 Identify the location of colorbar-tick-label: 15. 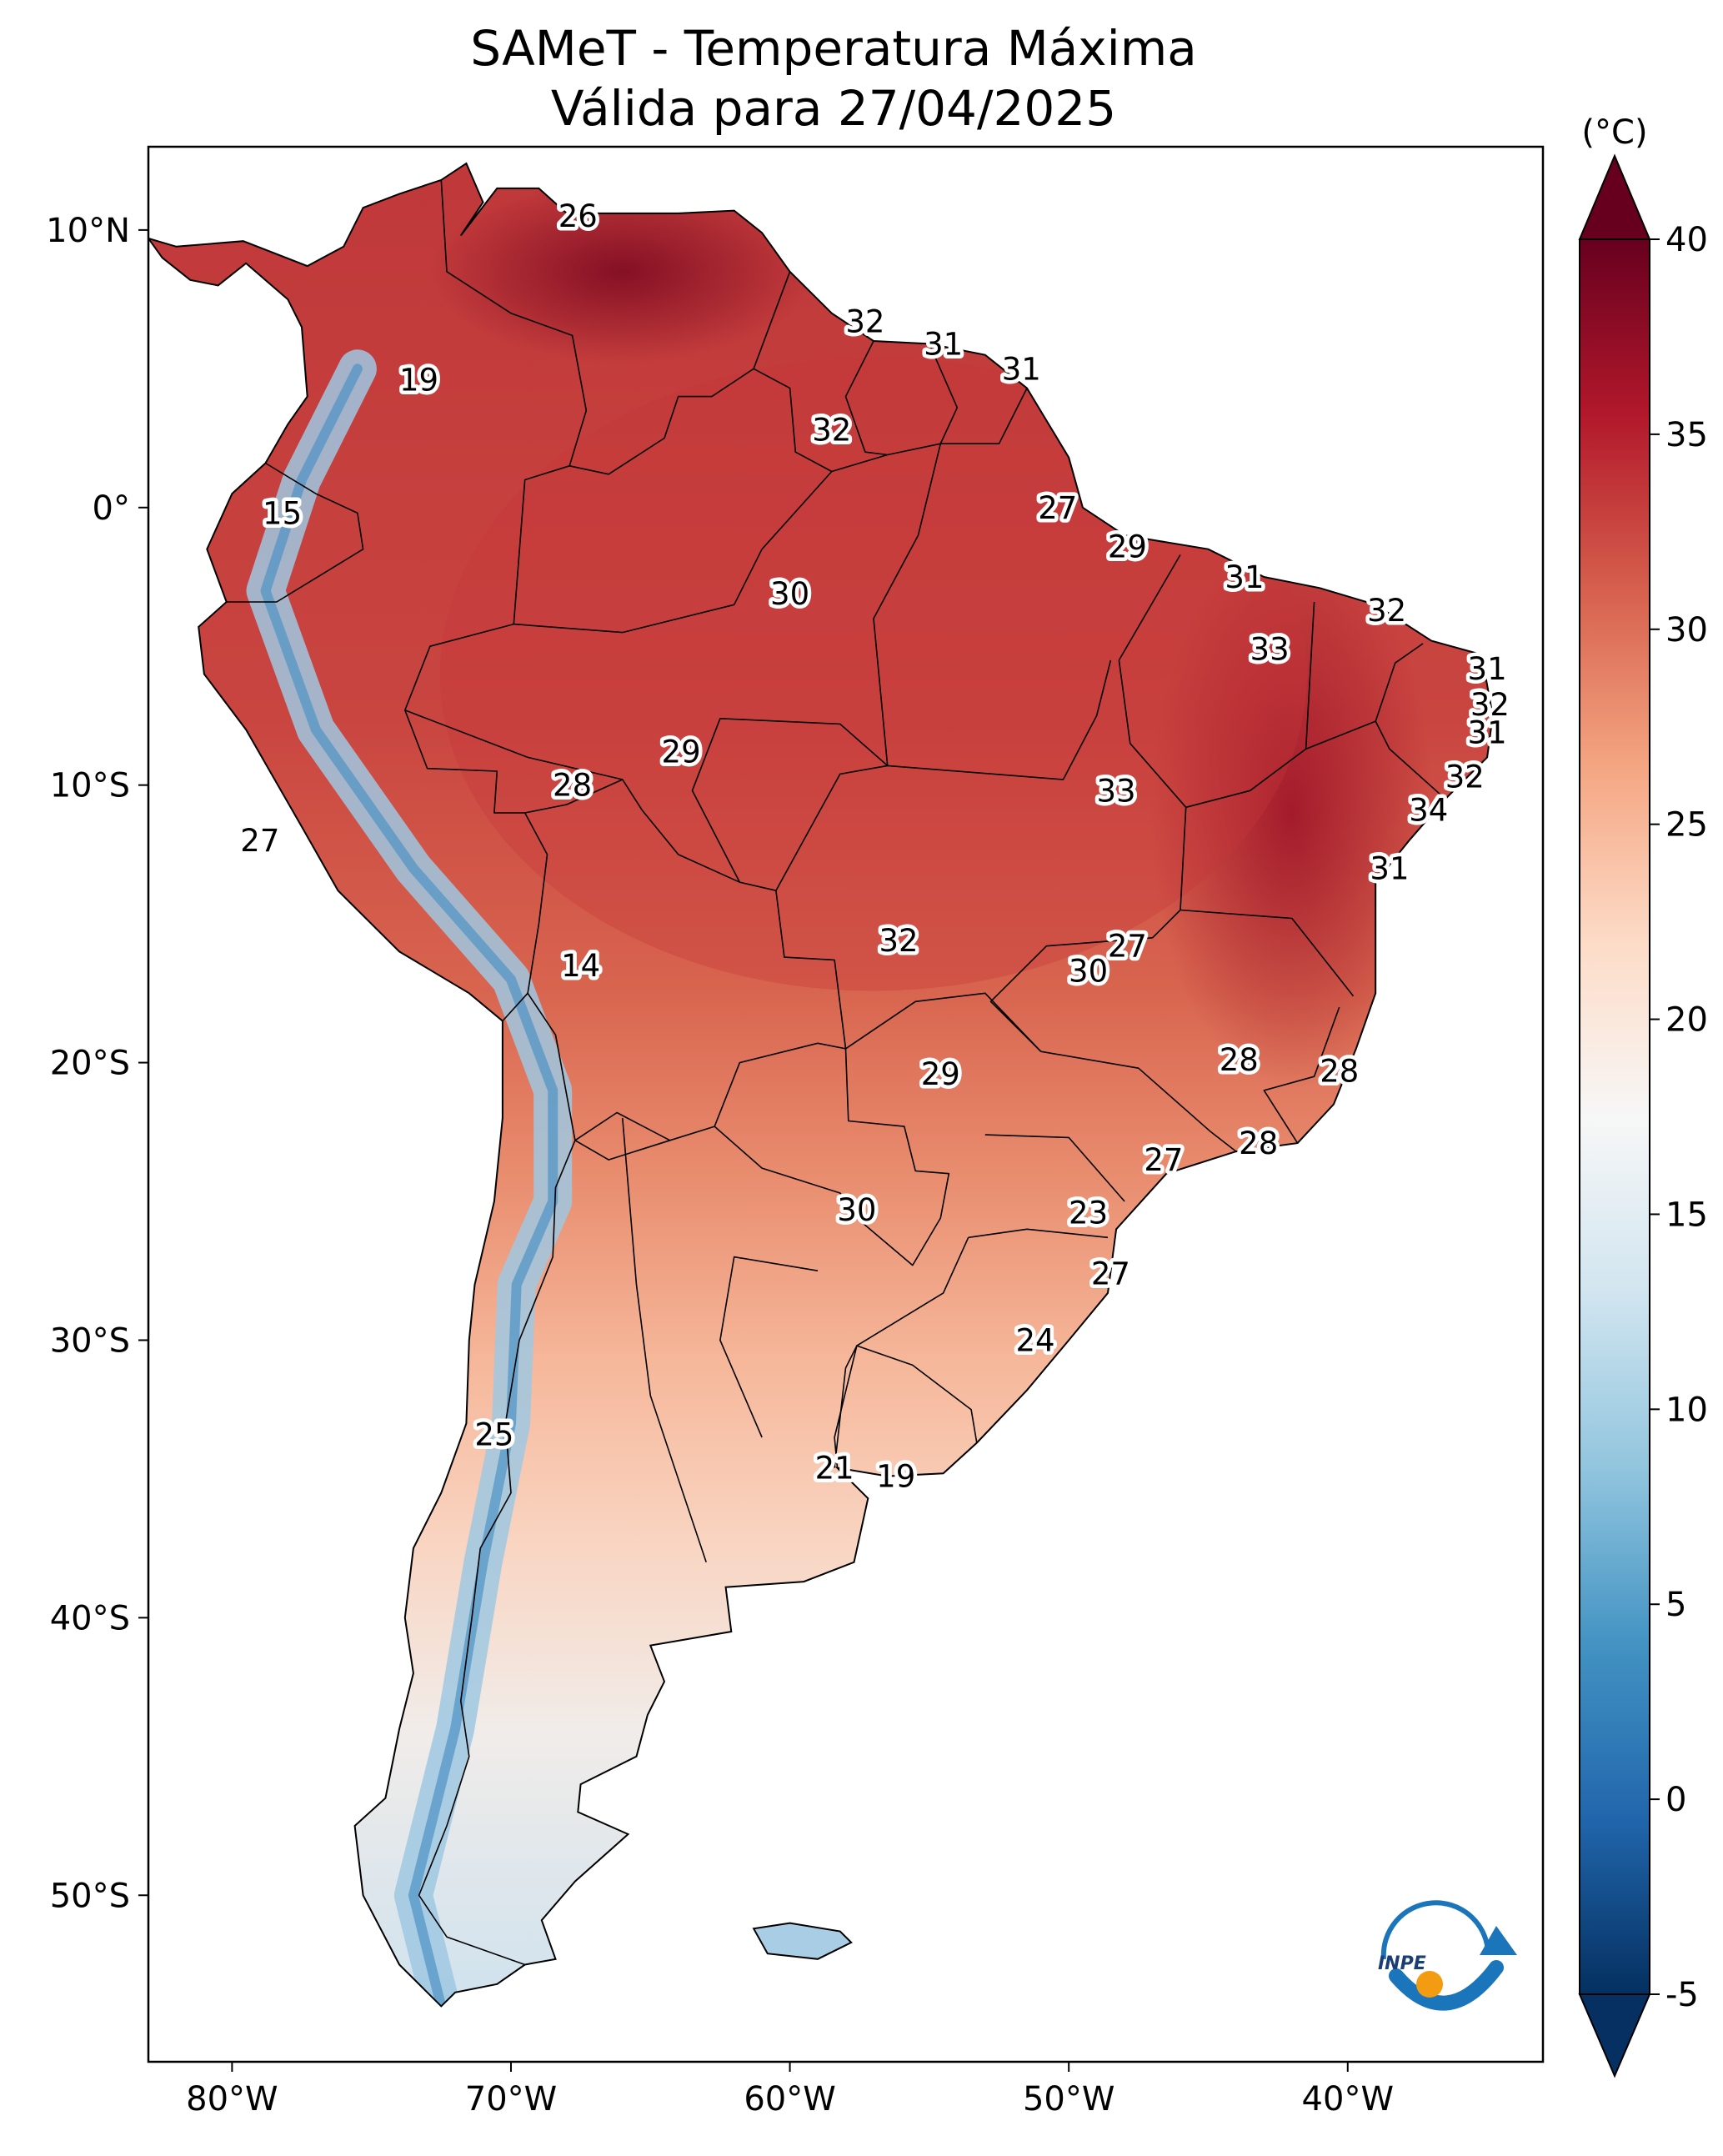
(1686, 1215).